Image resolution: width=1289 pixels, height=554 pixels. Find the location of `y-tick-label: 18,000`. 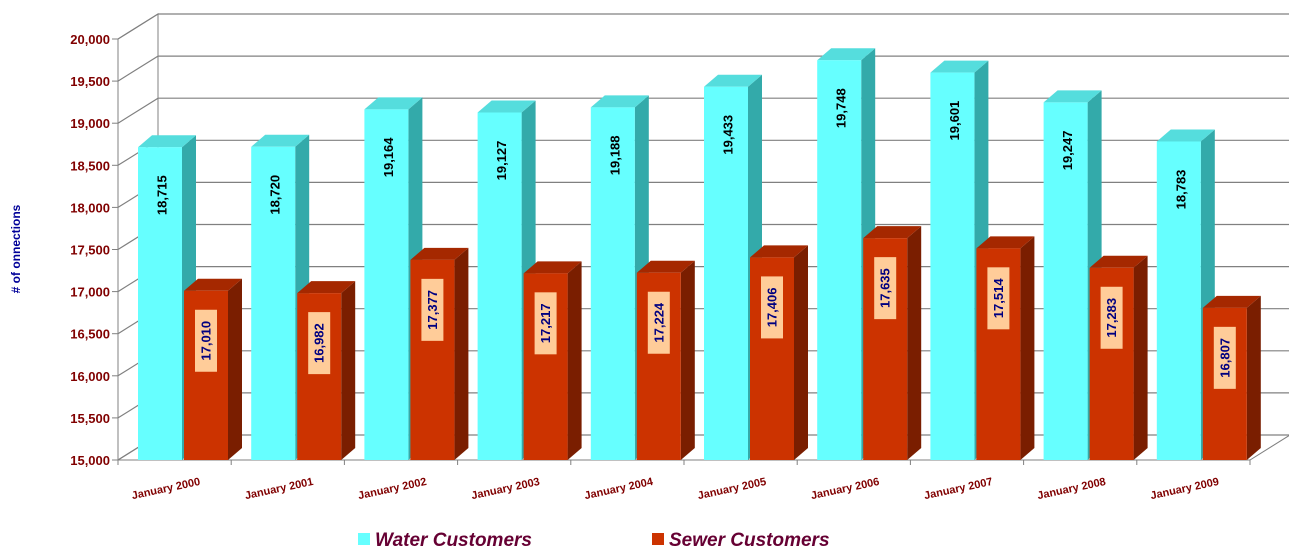

y-tick-label: 18,000 is located at coordinates (90, 207).